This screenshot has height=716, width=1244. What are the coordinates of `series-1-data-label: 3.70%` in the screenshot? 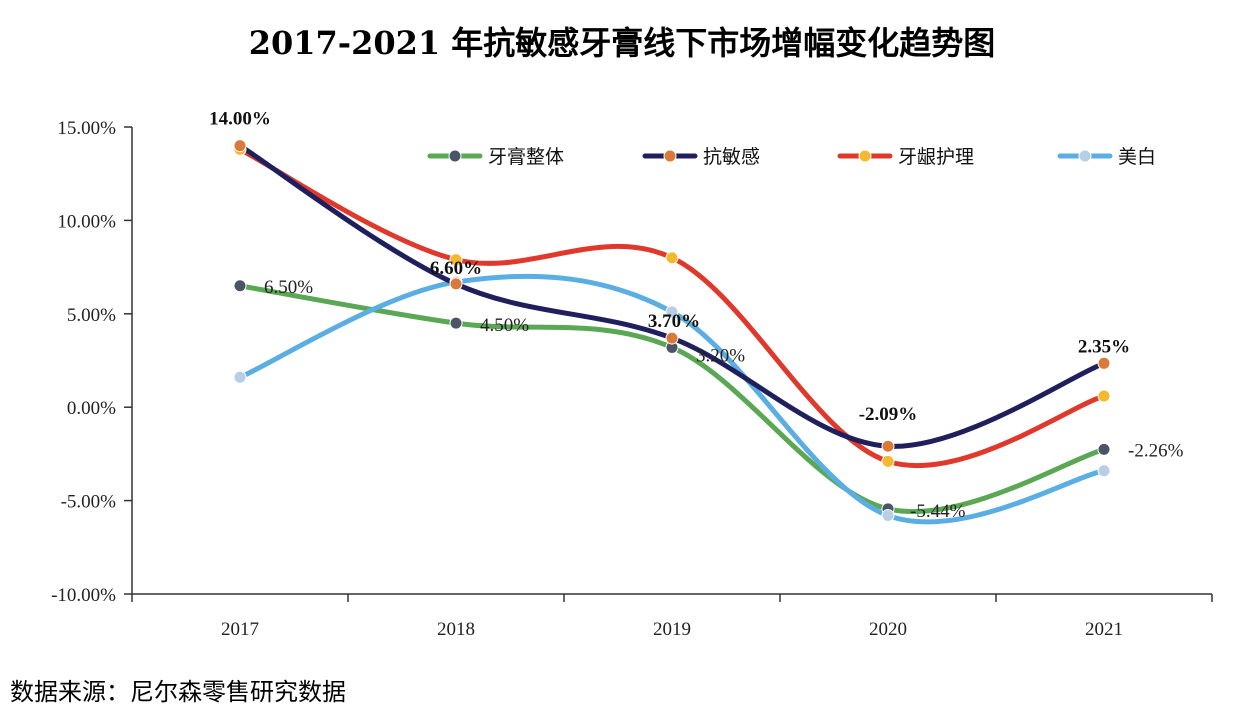 It's located at (674, 321).